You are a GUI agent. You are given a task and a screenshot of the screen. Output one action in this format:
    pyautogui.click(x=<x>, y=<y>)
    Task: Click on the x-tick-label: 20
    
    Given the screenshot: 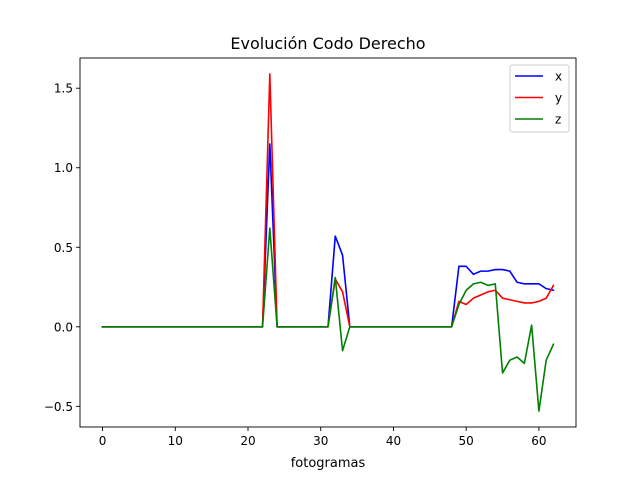 What is the action you would take?
    pyautogui.click(x=247, y=441)
    